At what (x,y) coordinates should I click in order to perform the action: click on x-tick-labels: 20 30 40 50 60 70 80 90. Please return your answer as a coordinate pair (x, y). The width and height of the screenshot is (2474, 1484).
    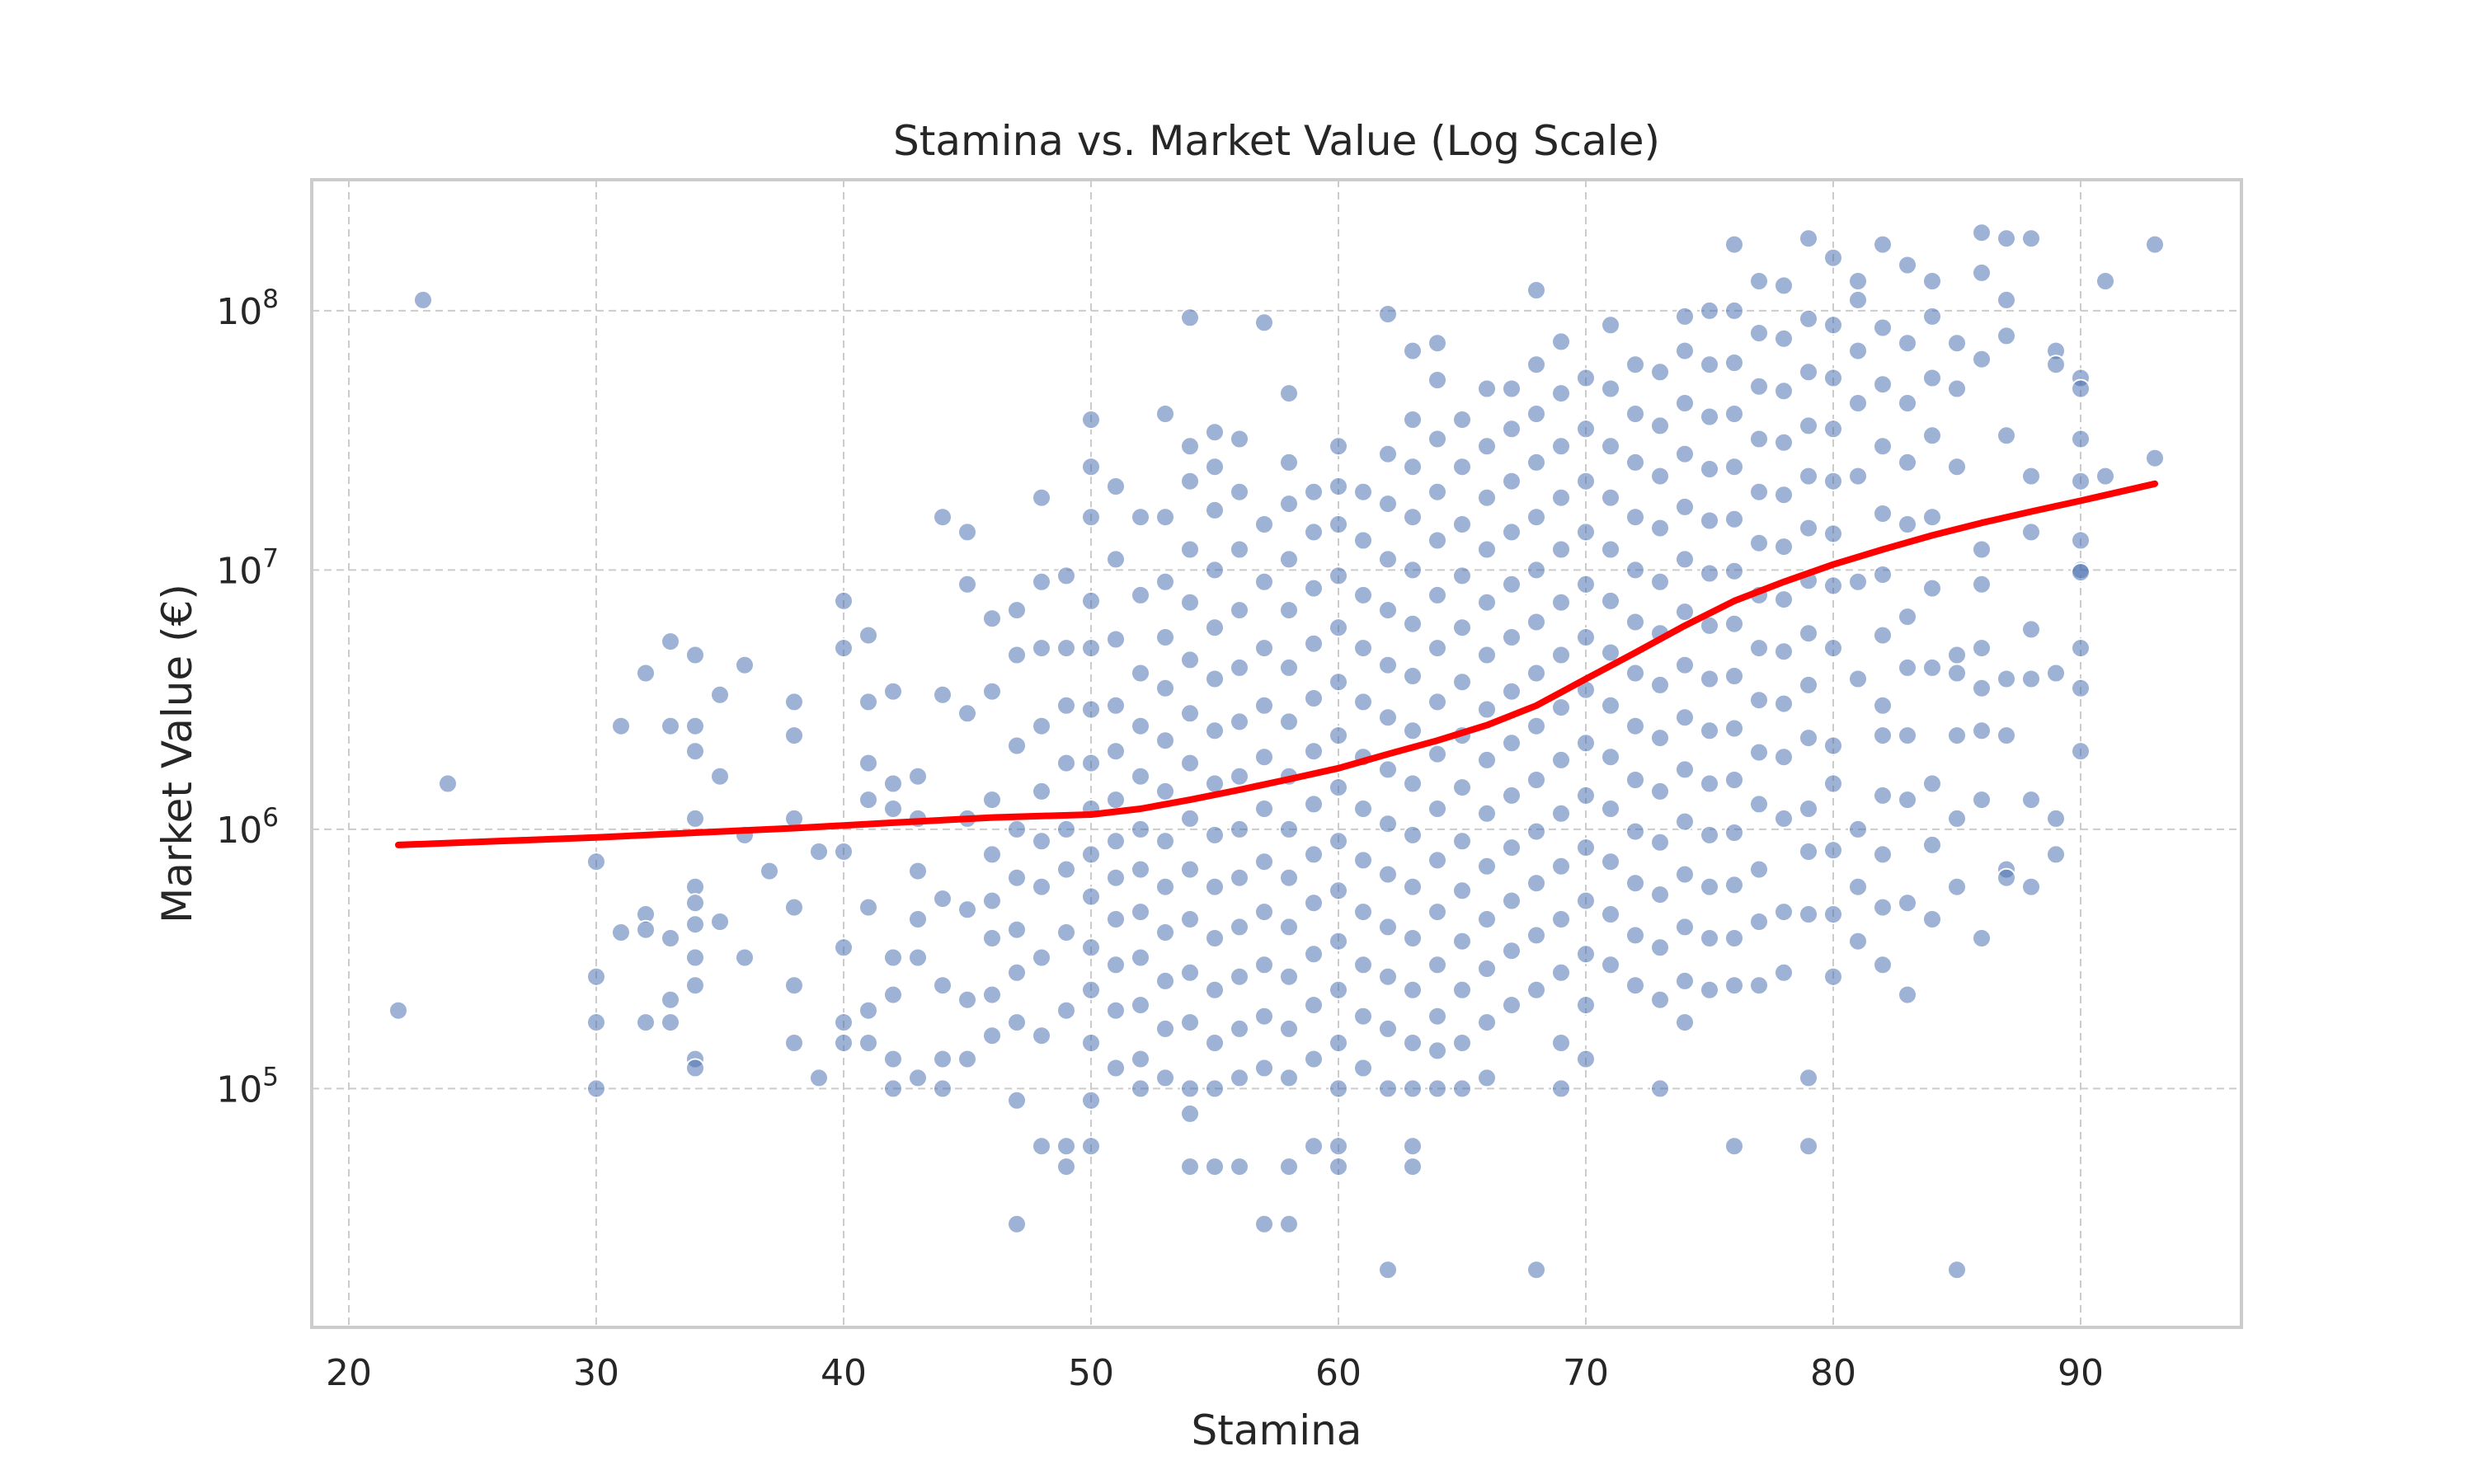
    Looking at the image, I should click on (1215, 1373).